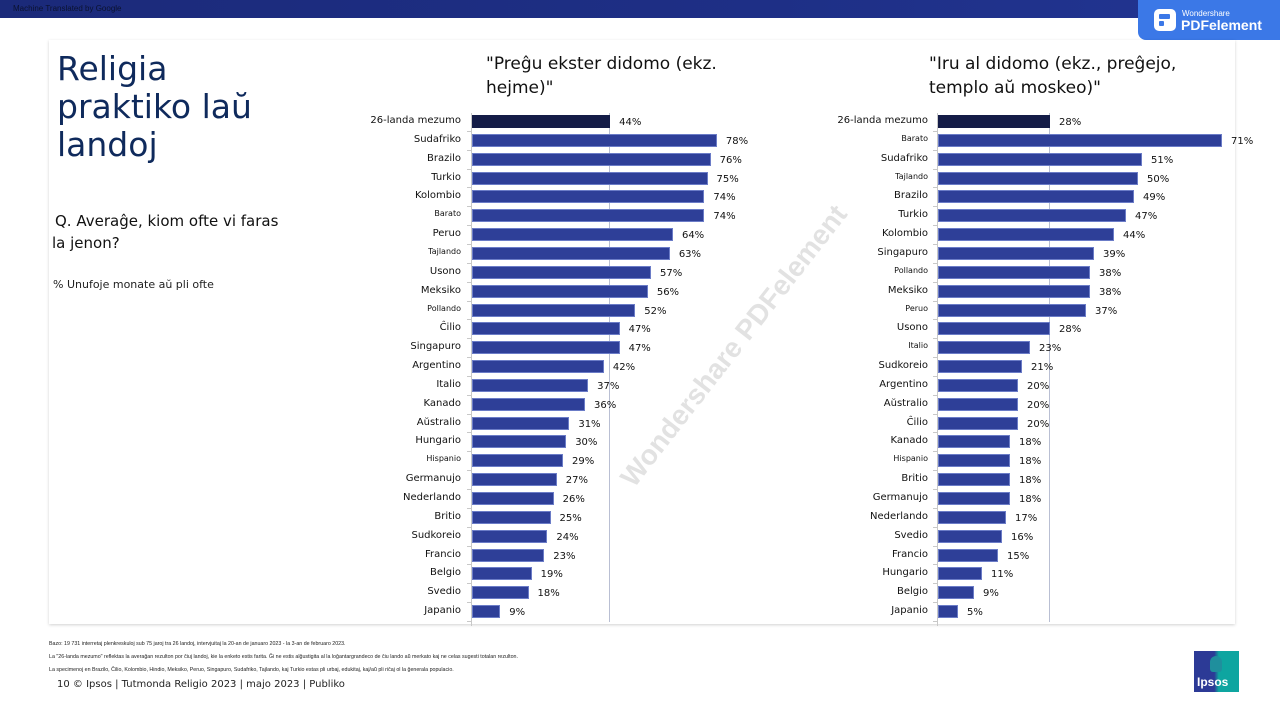 Image resolution: width=1280 pixels, height=720 pixels. I want to click on value-label: 56%, so click(668, 292).